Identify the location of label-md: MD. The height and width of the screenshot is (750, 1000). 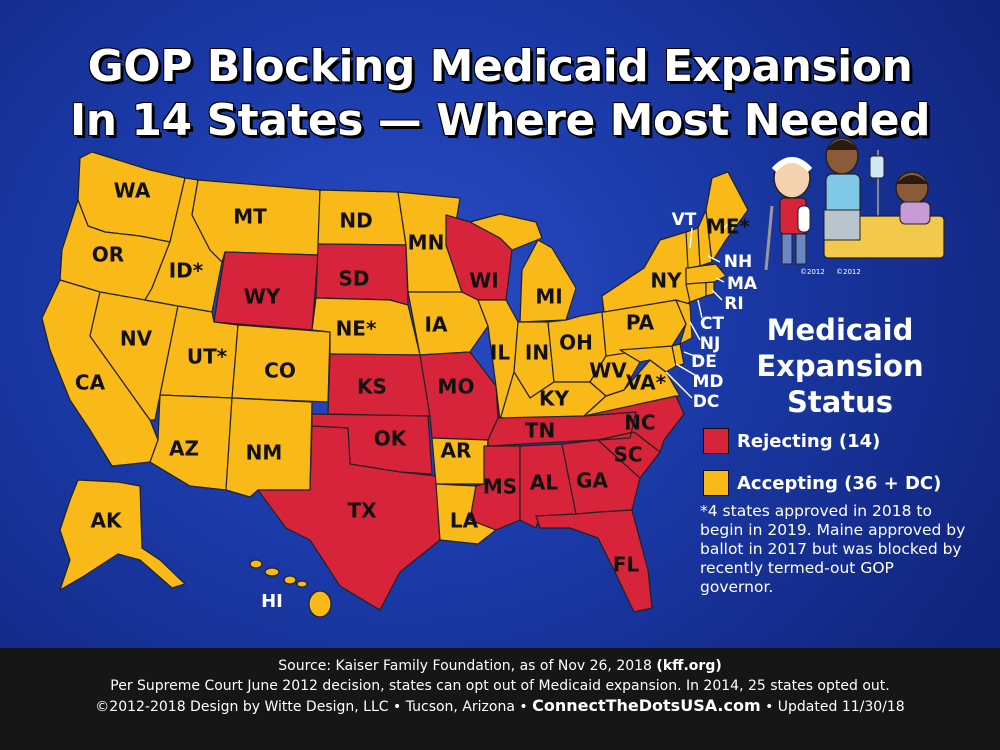
(707, 382).